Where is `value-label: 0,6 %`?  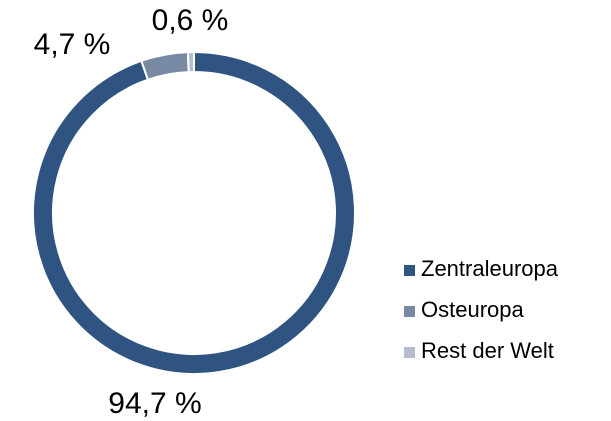 value-label: 0,6 % is located at coordinates (190, 20).